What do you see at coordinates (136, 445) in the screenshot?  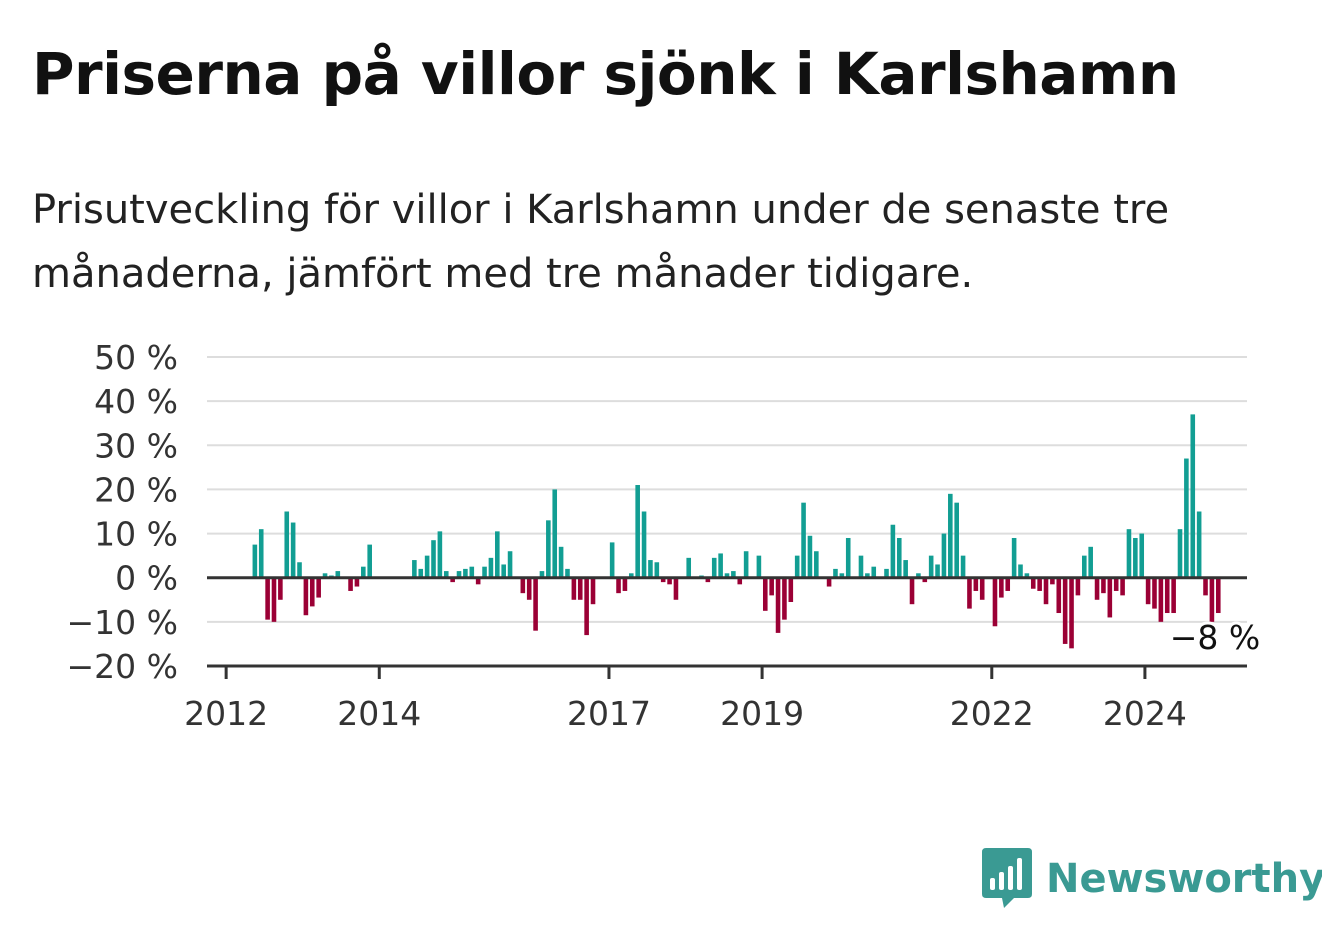 I see `y-tick-label: 30 %` at bounding box center [136, 445].